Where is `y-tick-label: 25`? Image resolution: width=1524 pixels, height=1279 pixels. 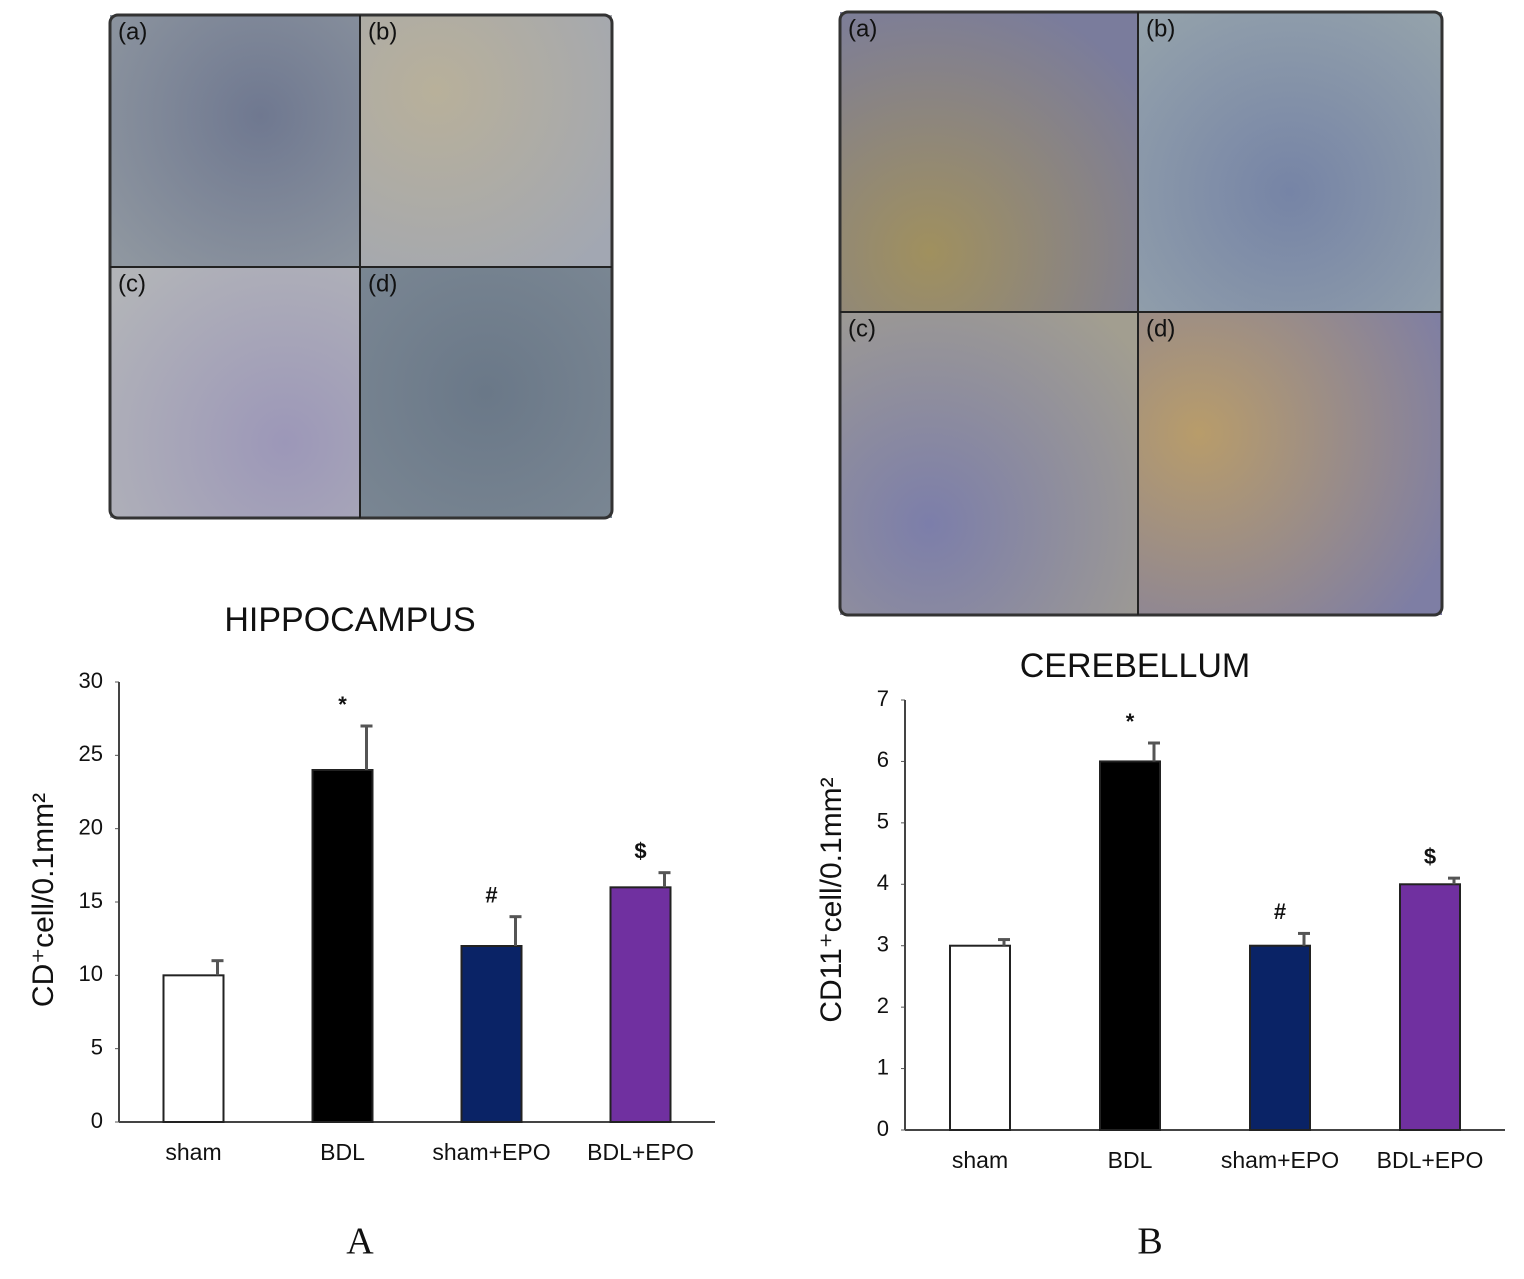
y-tick-label: 25 is located at coordinates (91, 753).